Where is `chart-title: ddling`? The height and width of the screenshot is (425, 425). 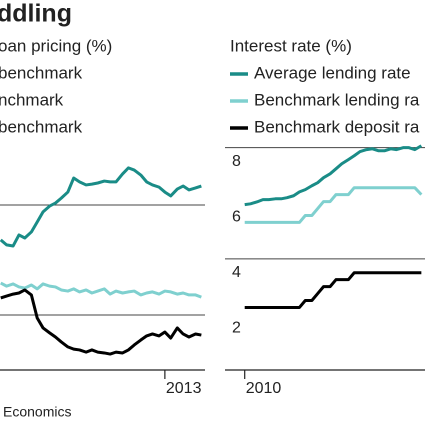
chart-title: ddling is located at coordinates (36, 14).